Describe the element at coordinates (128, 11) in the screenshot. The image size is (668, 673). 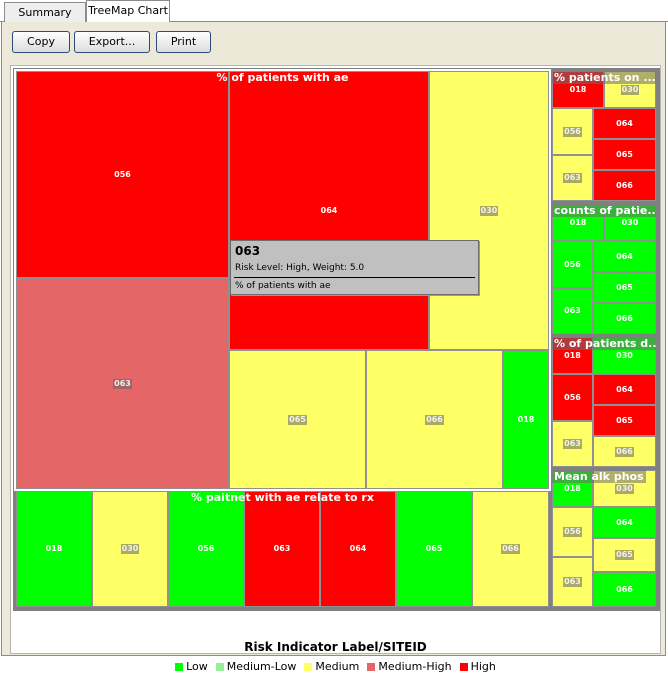
I see `tab-treemap-chart: TreeMap Chart` at that location.